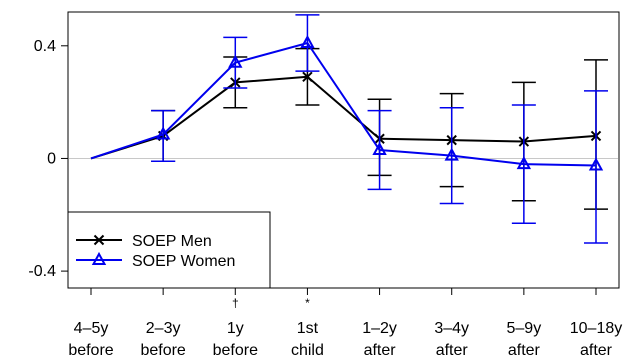  What do you see at coordinates (42, 271) in the screenshot?
I see `y-tick-label: -0.4` at bounding box center [42, 271].